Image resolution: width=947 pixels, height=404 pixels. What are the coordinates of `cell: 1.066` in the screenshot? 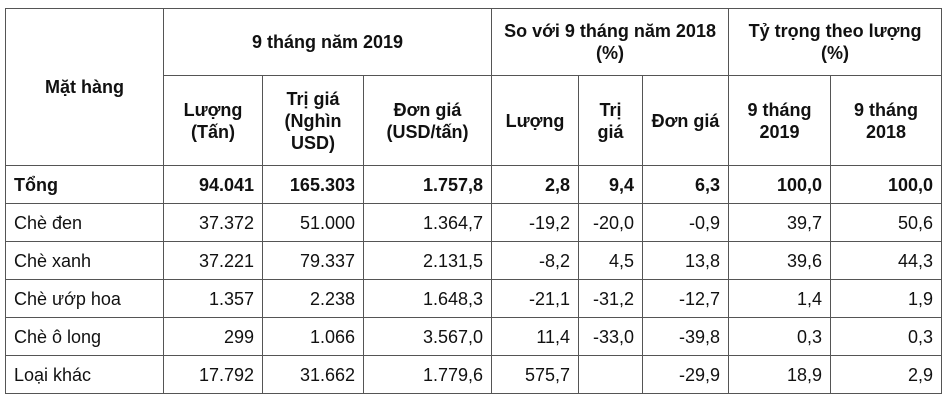 It's located at (313, 336).